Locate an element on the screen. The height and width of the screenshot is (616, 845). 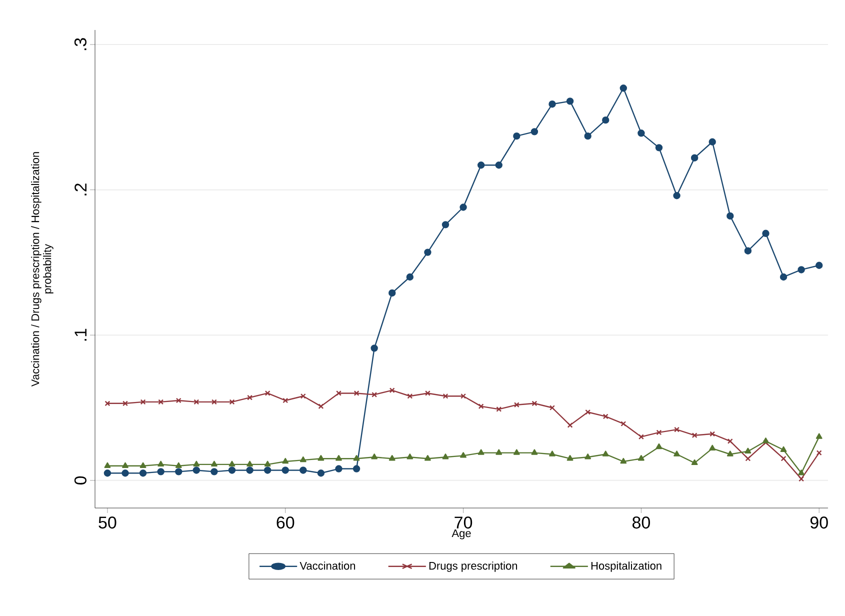
y-axis-title: Vaccination / Drugs prescription / Hospitalization probability is located at coordinates (42, 269).